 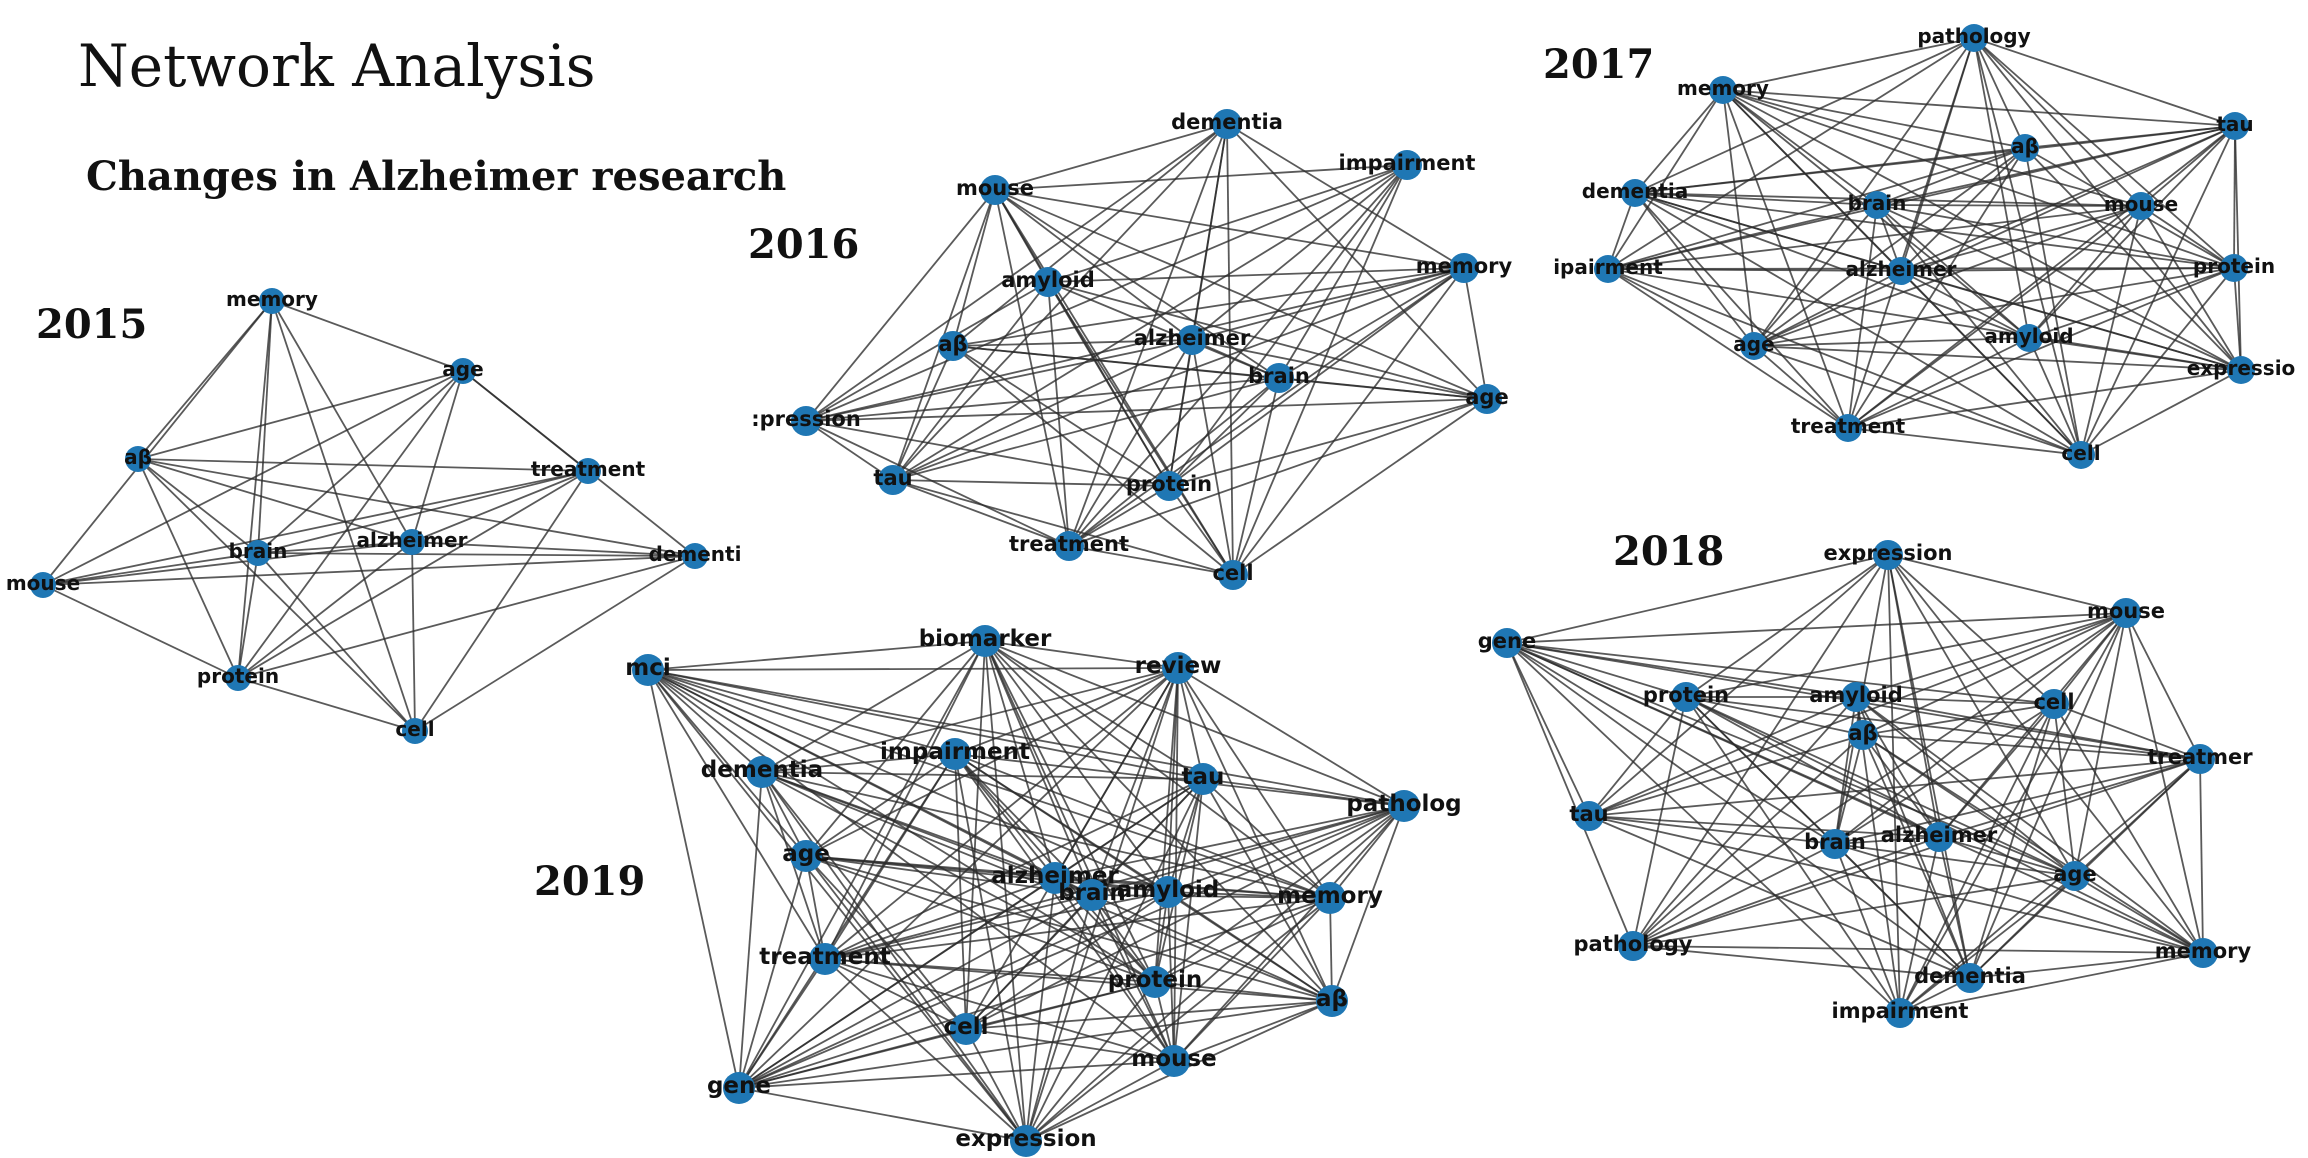 I want to click on node-label: alzheimer, so click(x=1901, y=269).